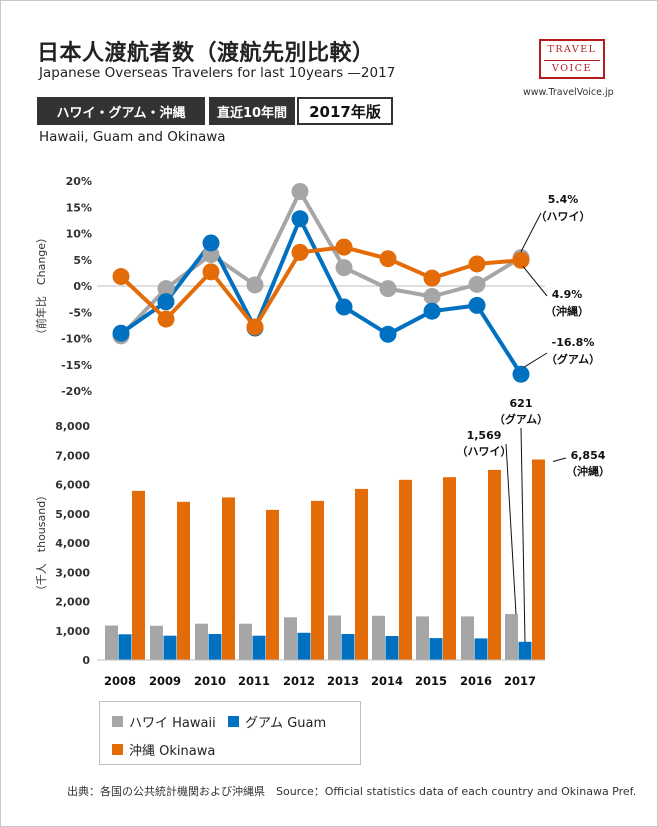  What do you see at coordinates (172, 751) in the screenshot?
I see `legend-label-okinawa: 沖縄 Okinawa` at bounding box center [172, 751].